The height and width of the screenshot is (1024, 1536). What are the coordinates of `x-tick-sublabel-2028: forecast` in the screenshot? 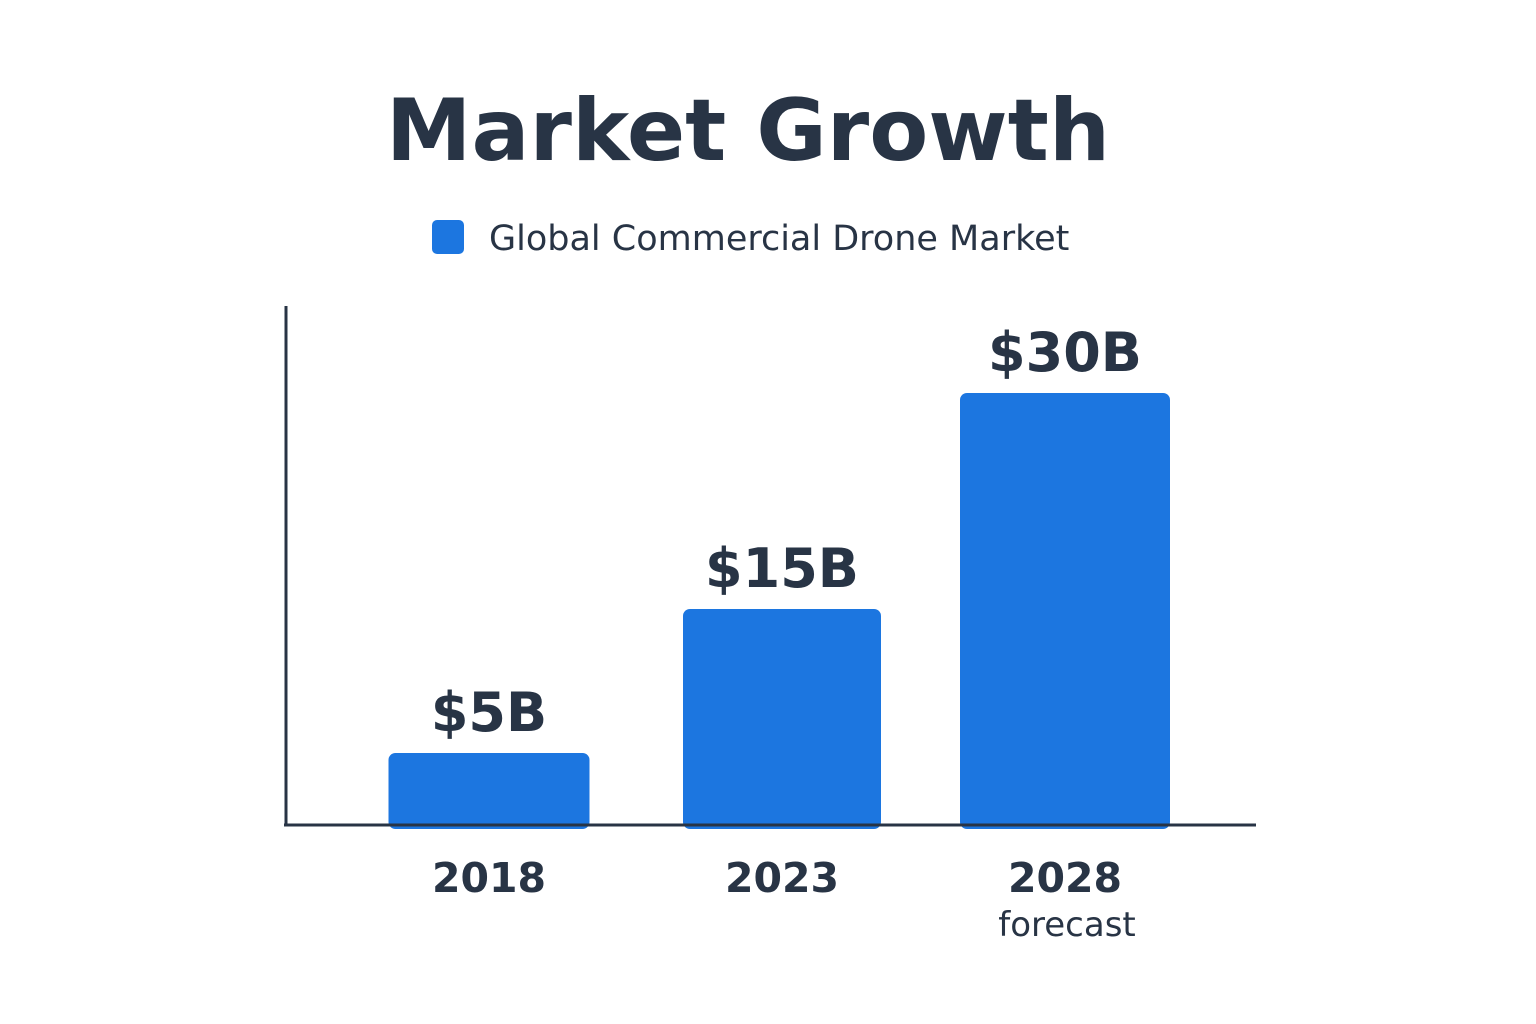 It's located at (1067, 925).